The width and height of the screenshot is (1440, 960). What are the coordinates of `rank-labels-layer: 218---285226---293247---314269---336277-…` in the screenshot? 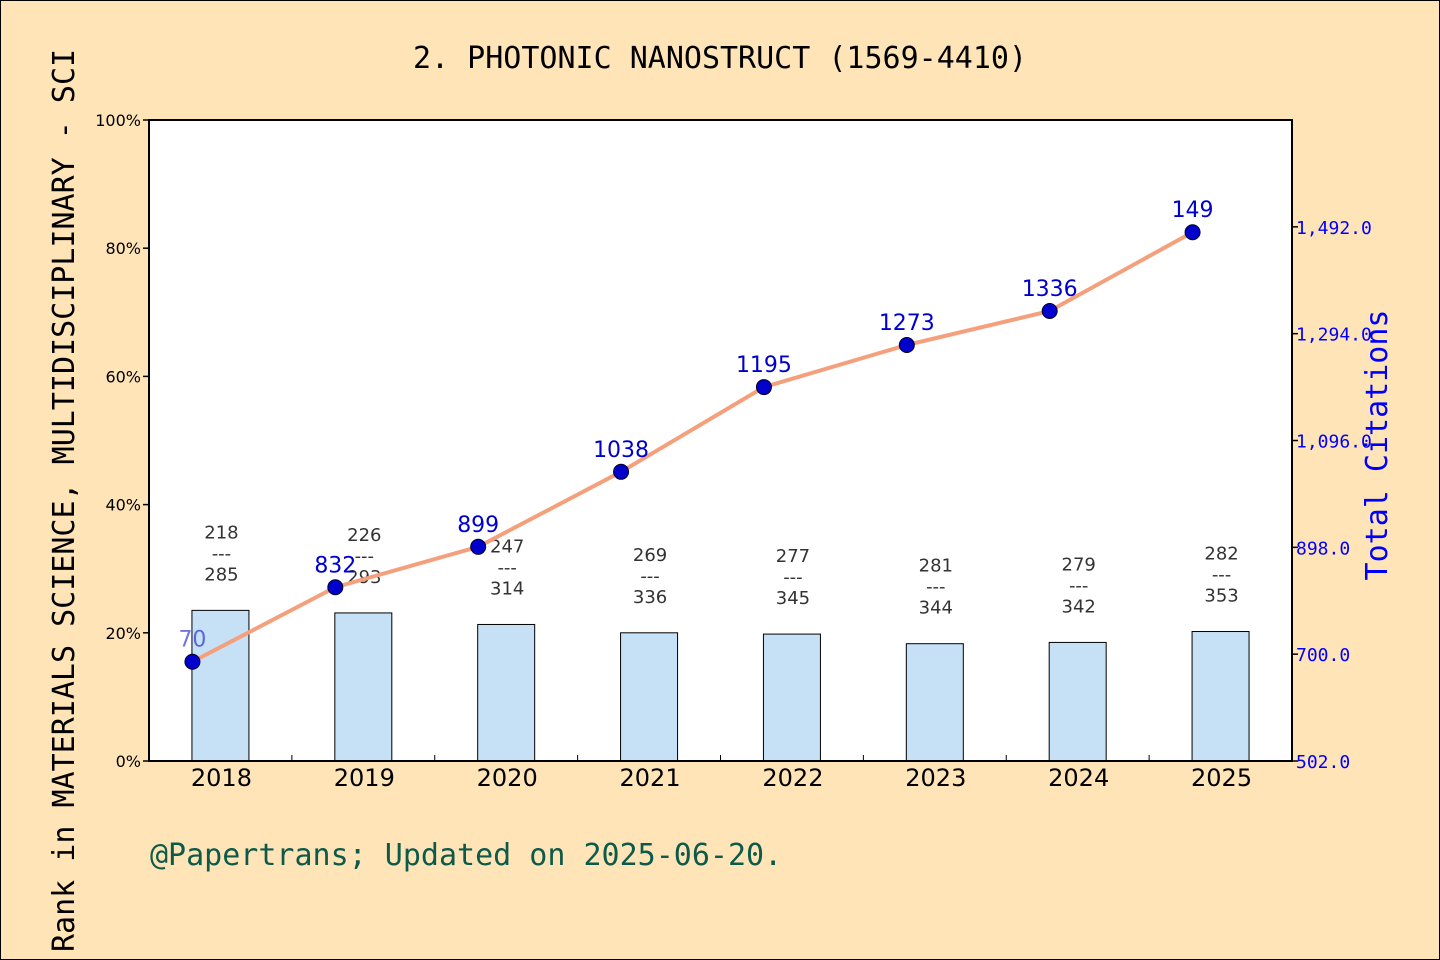 It's located at (721, 570).